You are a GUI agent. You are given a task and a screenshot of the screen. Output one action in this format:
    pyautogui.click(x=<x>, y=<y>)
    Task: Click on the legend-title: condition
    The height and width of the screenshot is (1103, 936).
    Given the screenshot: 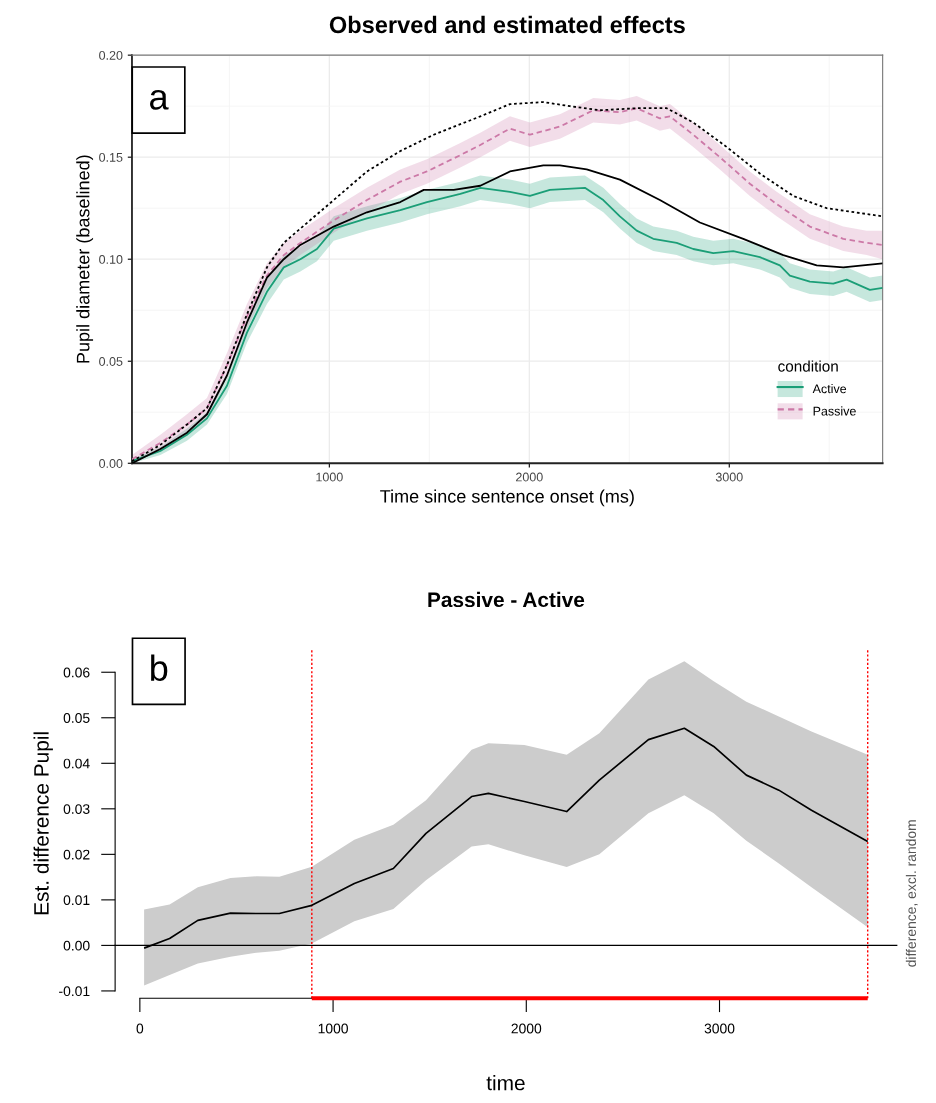 What is the action you would take?
    pyautogui.click(x=808, y=366)
    